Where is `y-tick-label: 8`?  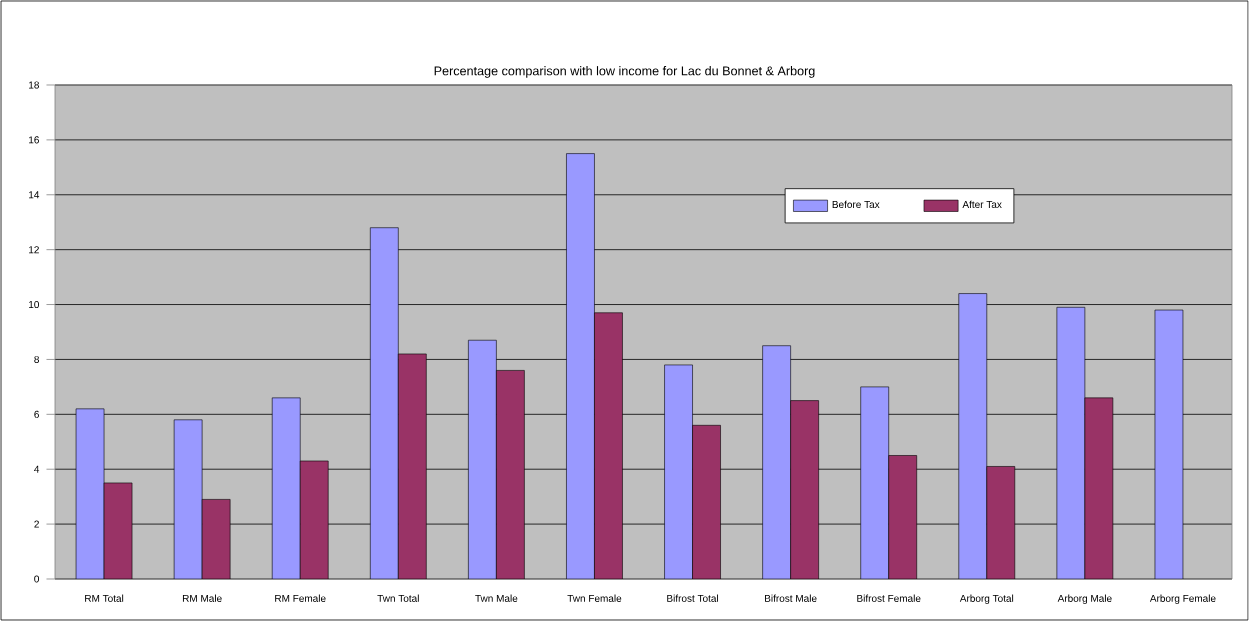 y-tick-label: 8 is located at coordinates (36, 359).